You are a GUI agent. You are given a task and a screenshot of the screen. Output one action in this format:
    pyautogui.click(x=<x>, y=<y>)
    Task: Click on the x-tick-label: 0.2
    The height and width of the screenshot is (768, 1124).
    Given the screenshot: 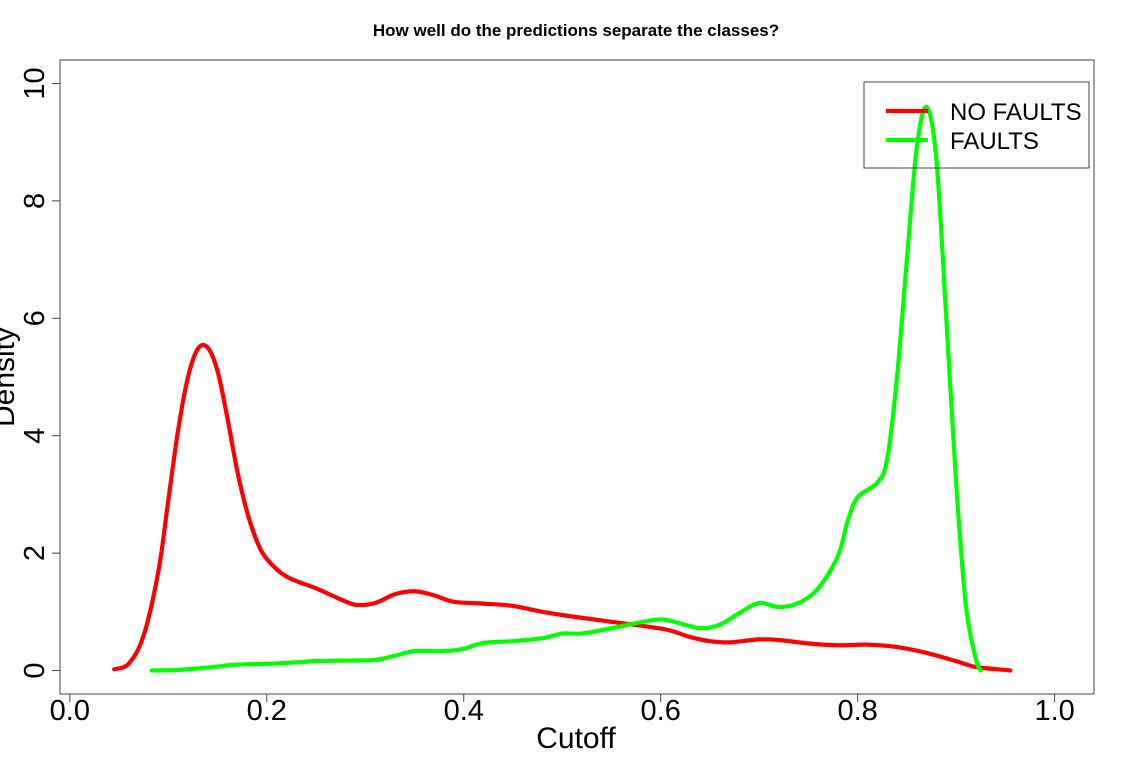 What is the action you would take?
    pyautogui.click(x=267, y=711)
    